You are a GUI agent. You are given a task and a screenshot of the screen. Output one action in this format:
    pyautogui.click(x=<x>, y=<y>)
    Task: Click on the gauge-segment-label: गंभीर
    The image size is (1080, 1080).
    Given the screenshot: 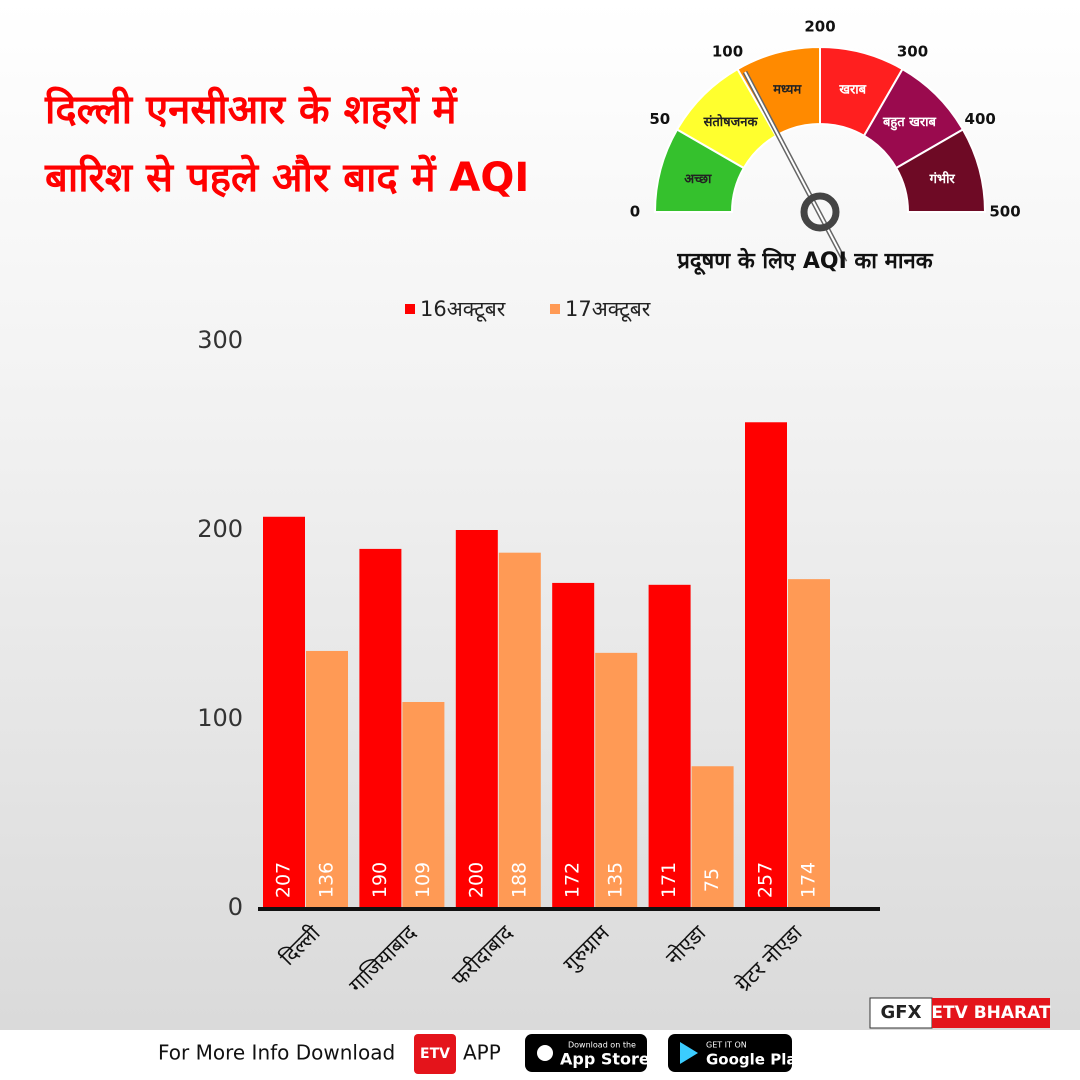 What is the action you would take?
    pyautogui.click(x=942, y=179)
    